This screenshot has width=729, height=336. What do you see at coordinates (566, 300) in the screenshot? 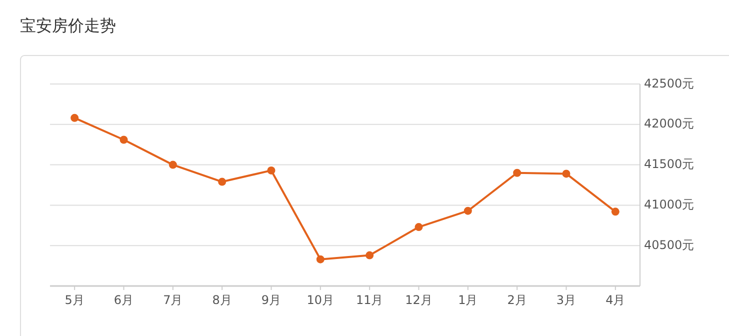
I see `x-tick-label: 3月` at bounding box center [566, 300].